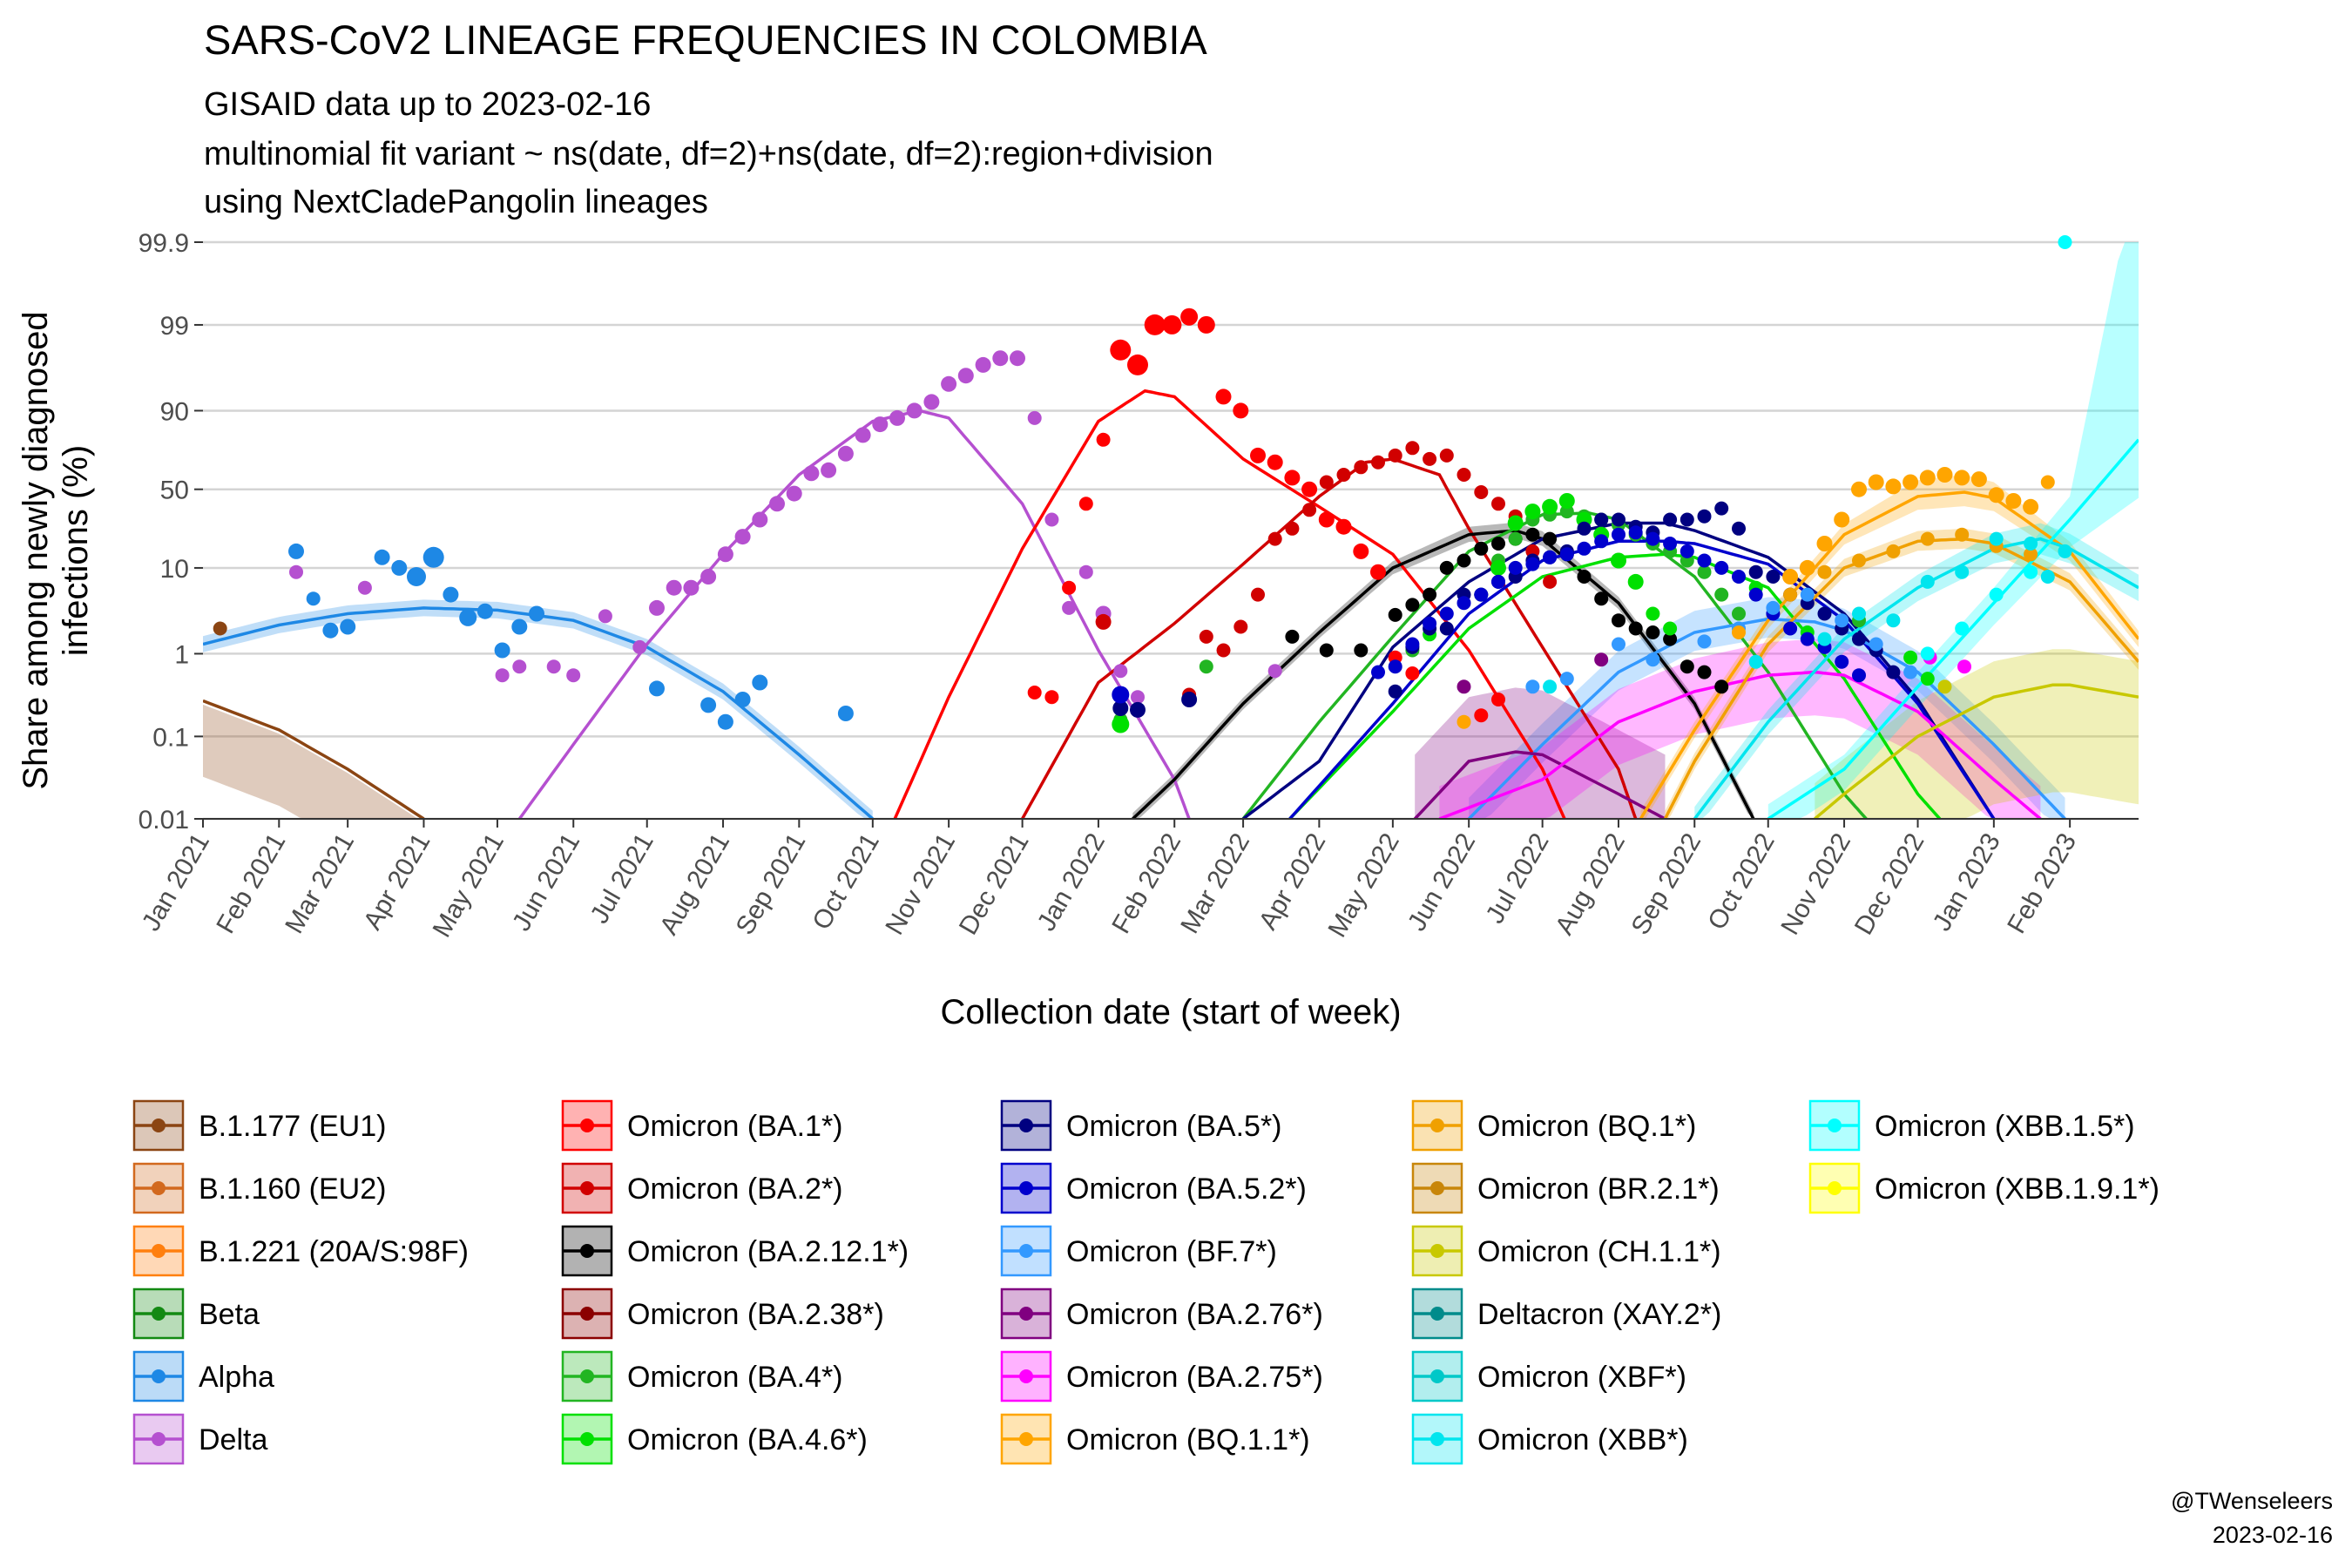 This screenshot has height=1568, width=2352. I want to click on legend-item-omicron-ba-2-12-1: Omicron (BA.2.12.1*), so click(735, 1251).